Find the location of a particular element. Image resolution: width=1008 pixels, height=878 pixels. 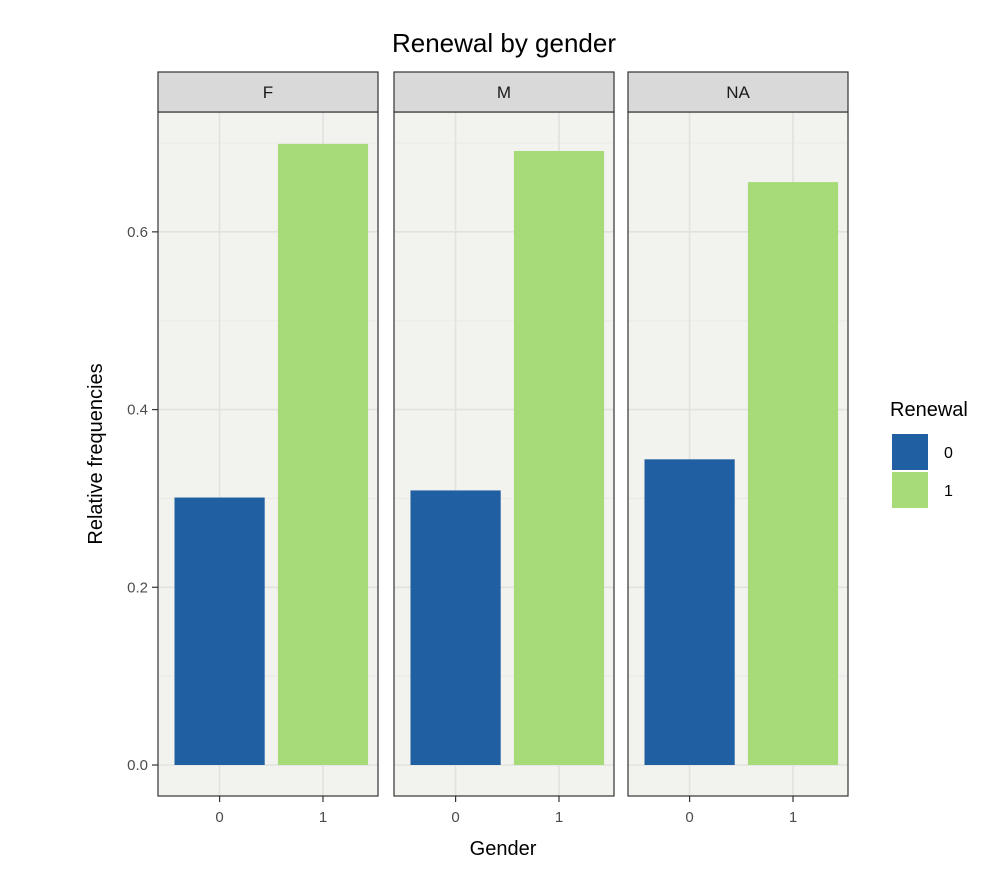

x-axis-title: Gender is located at coordinates (503, 849).